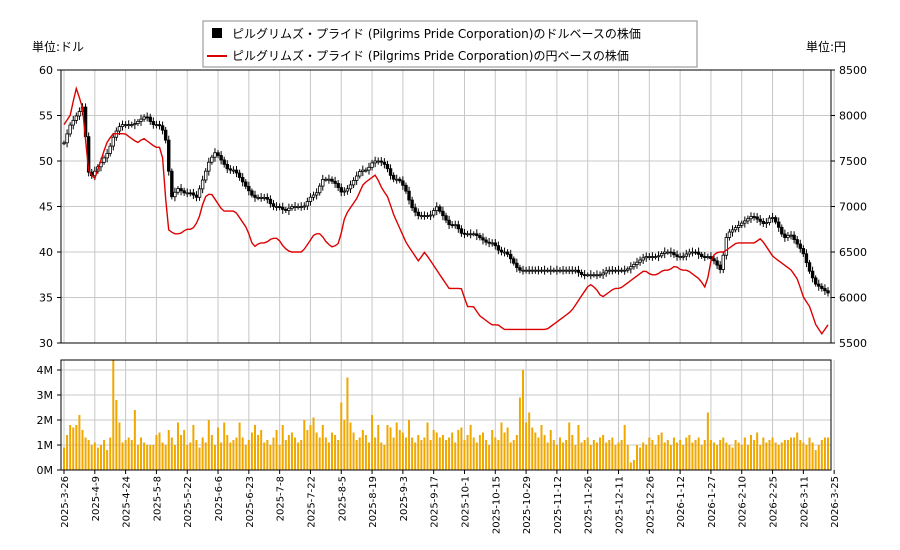 The width and height of the screenshot is (900, 550). Describe the element at coordinates (496, 505) in the screenshot. I see `x-tick-label: 2025-10-15` at that location.